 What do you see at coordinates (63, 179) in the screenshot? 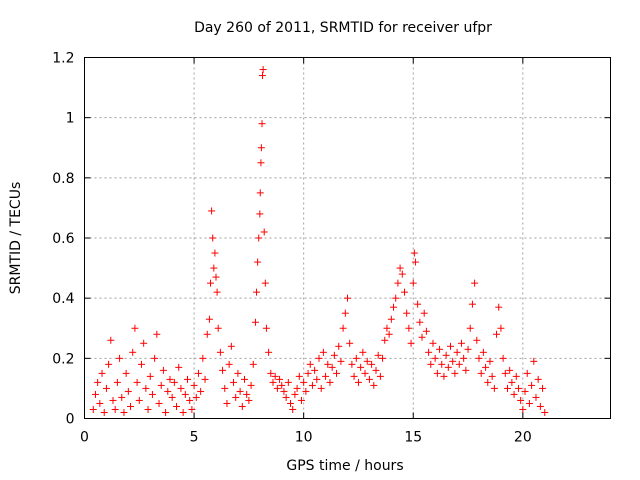
I see `y-tick-label: 0.8` at bounding box center [63, 179].